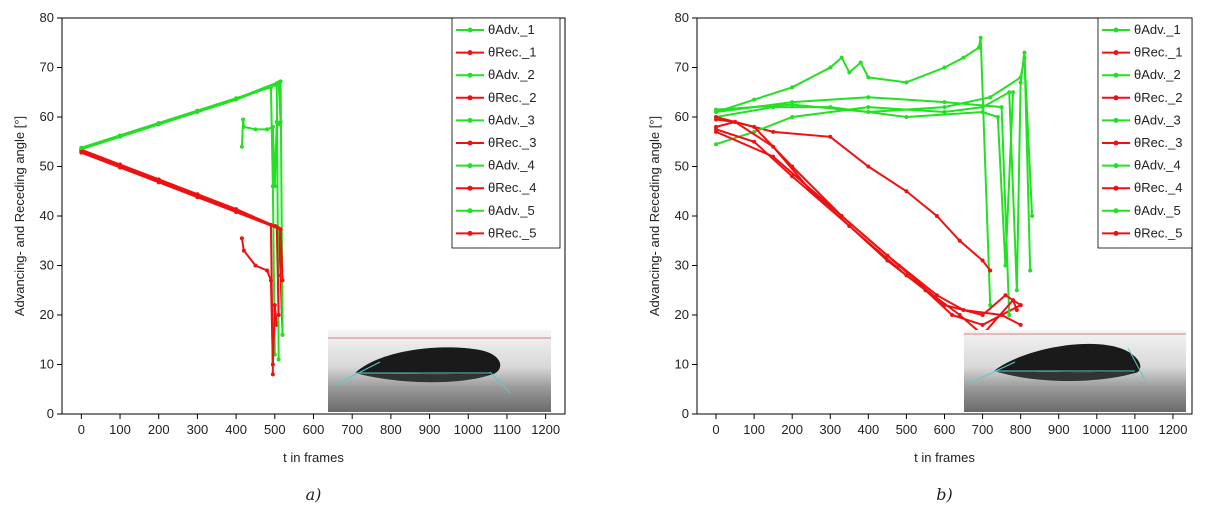  Describe the element at coordinates (1157, 74) in the screenshot. I see `legend-label: θAdv._2` at that location.